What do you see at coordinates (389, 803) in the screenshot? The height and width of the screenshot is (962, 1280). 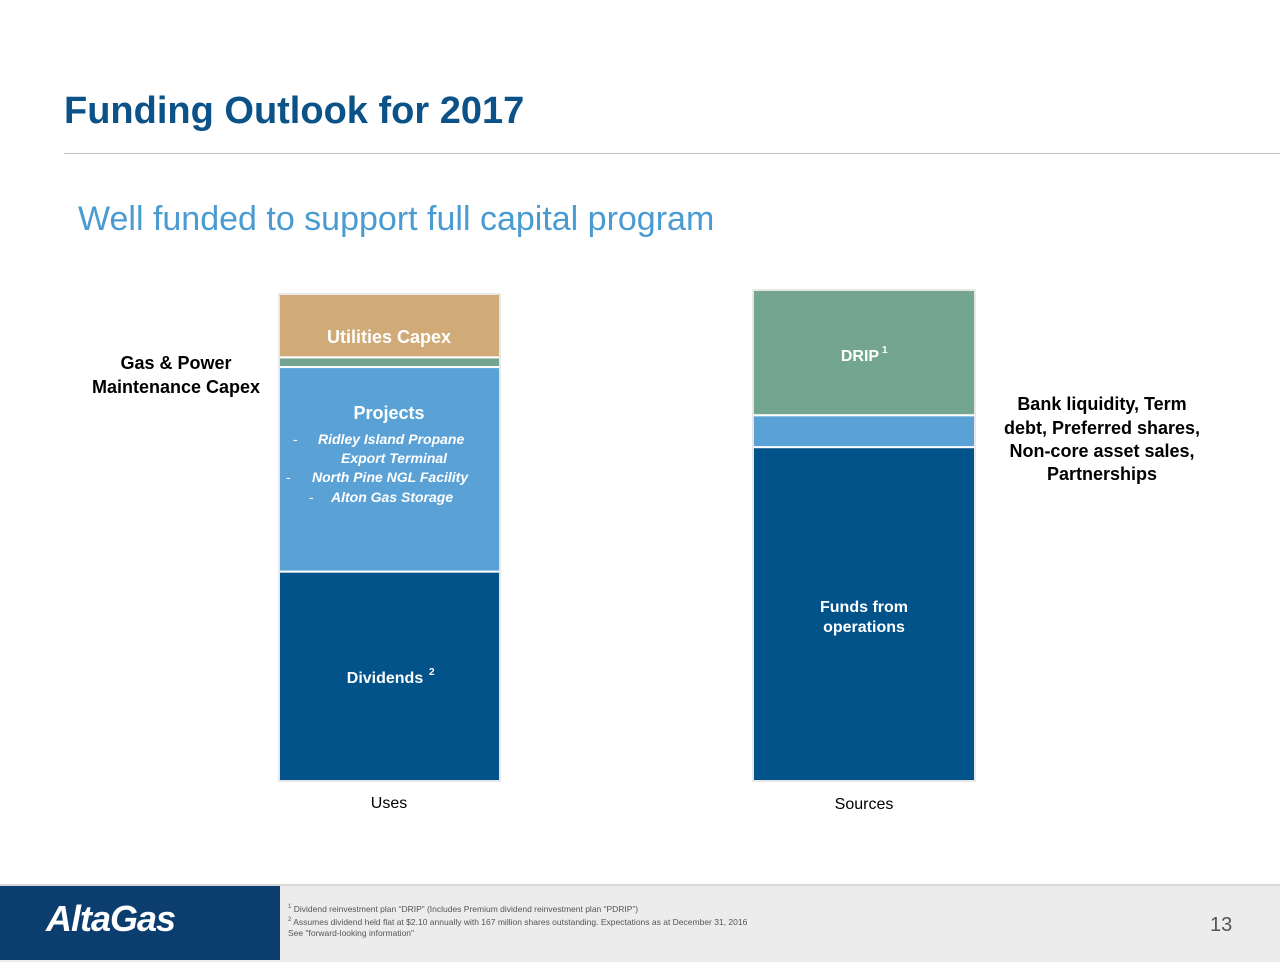 I see `category-label-uses: Uses` at bounding box center [389, 803].